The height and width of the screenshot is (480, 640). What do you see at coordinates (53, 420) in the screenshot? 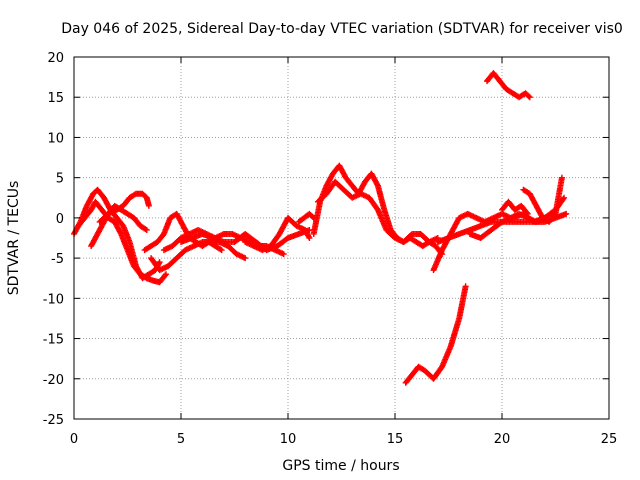
I see `y-tick-label: -25` at bounding box center [53, 420].